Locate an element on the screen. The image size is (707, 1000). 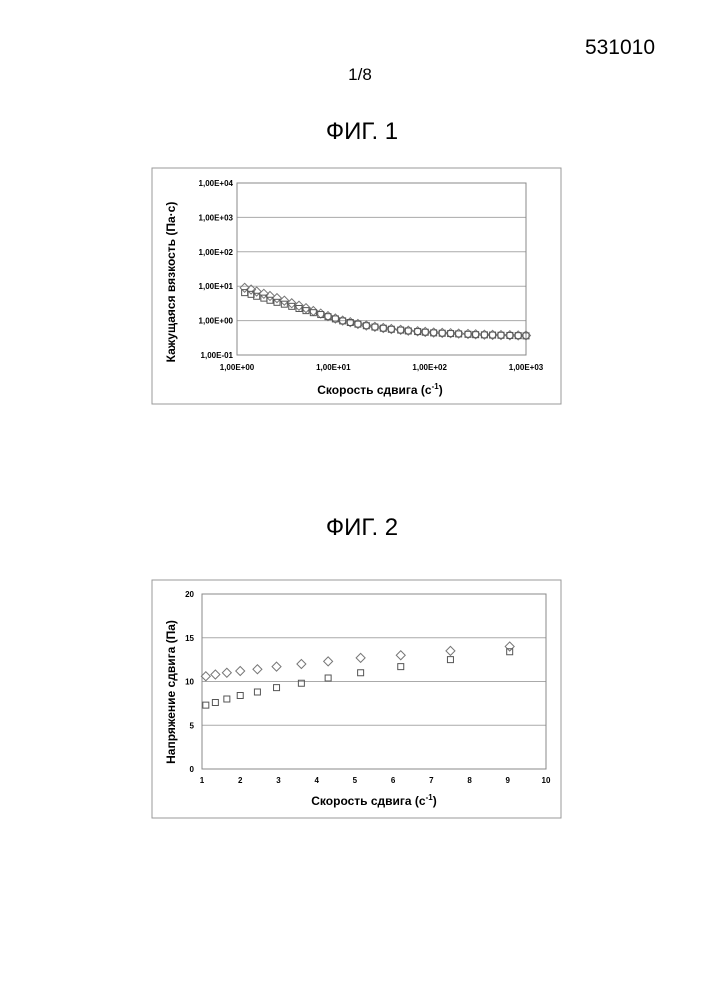
chart-1-x-tick-label: 1,00E+01 is located at coordinates (333, 367).